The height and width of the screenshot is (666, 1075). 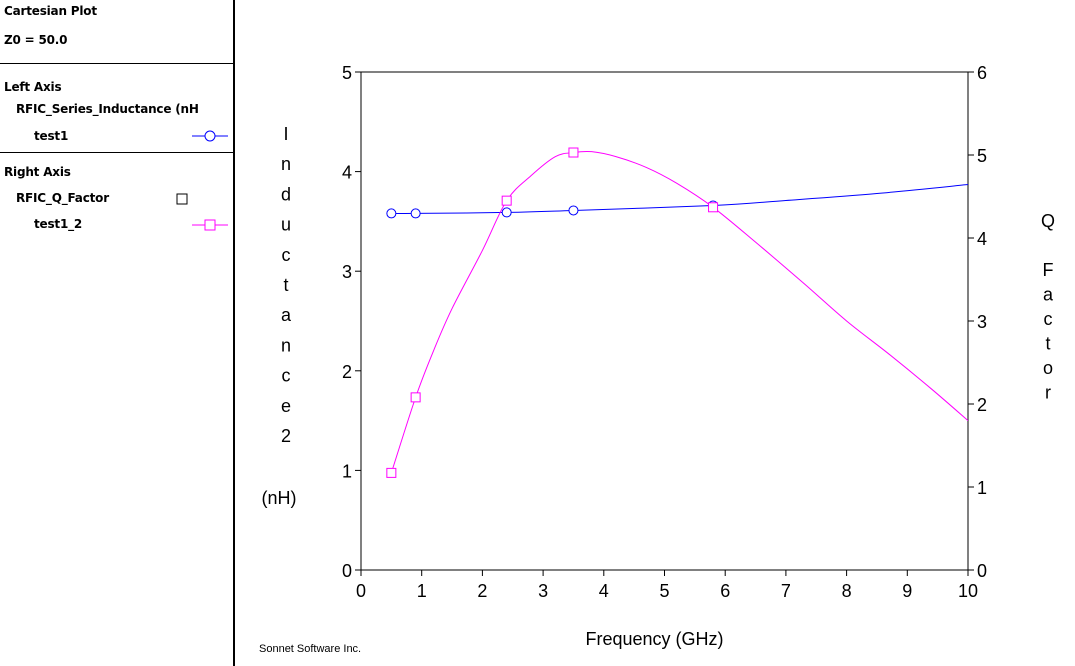 What do you see at coordinates (604, 591) in the screenshot?
I see `x-tick-label: 4` at bounding box center [604, 591].